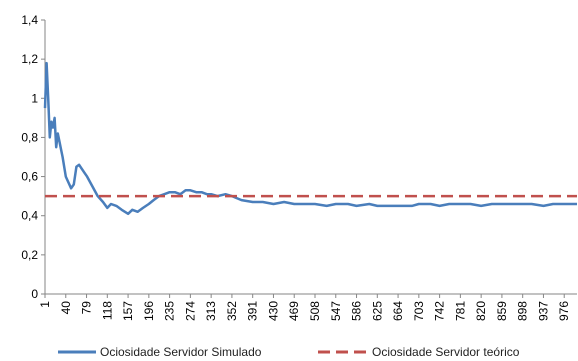 This screenshot has height=361, width=578. Describe the element at coordinates (502, 311) in the screenshot. I see `x-tick-label: 859` at that location.